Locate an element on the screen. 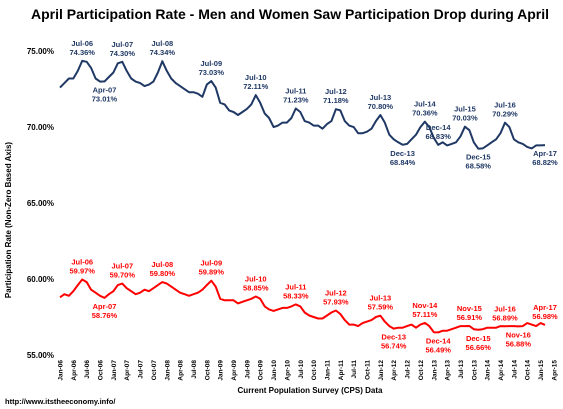 Image resolution: width=563 pixels, height=409 pixels. data-label-date: Jul-11 is located at coordinates (295, 286).